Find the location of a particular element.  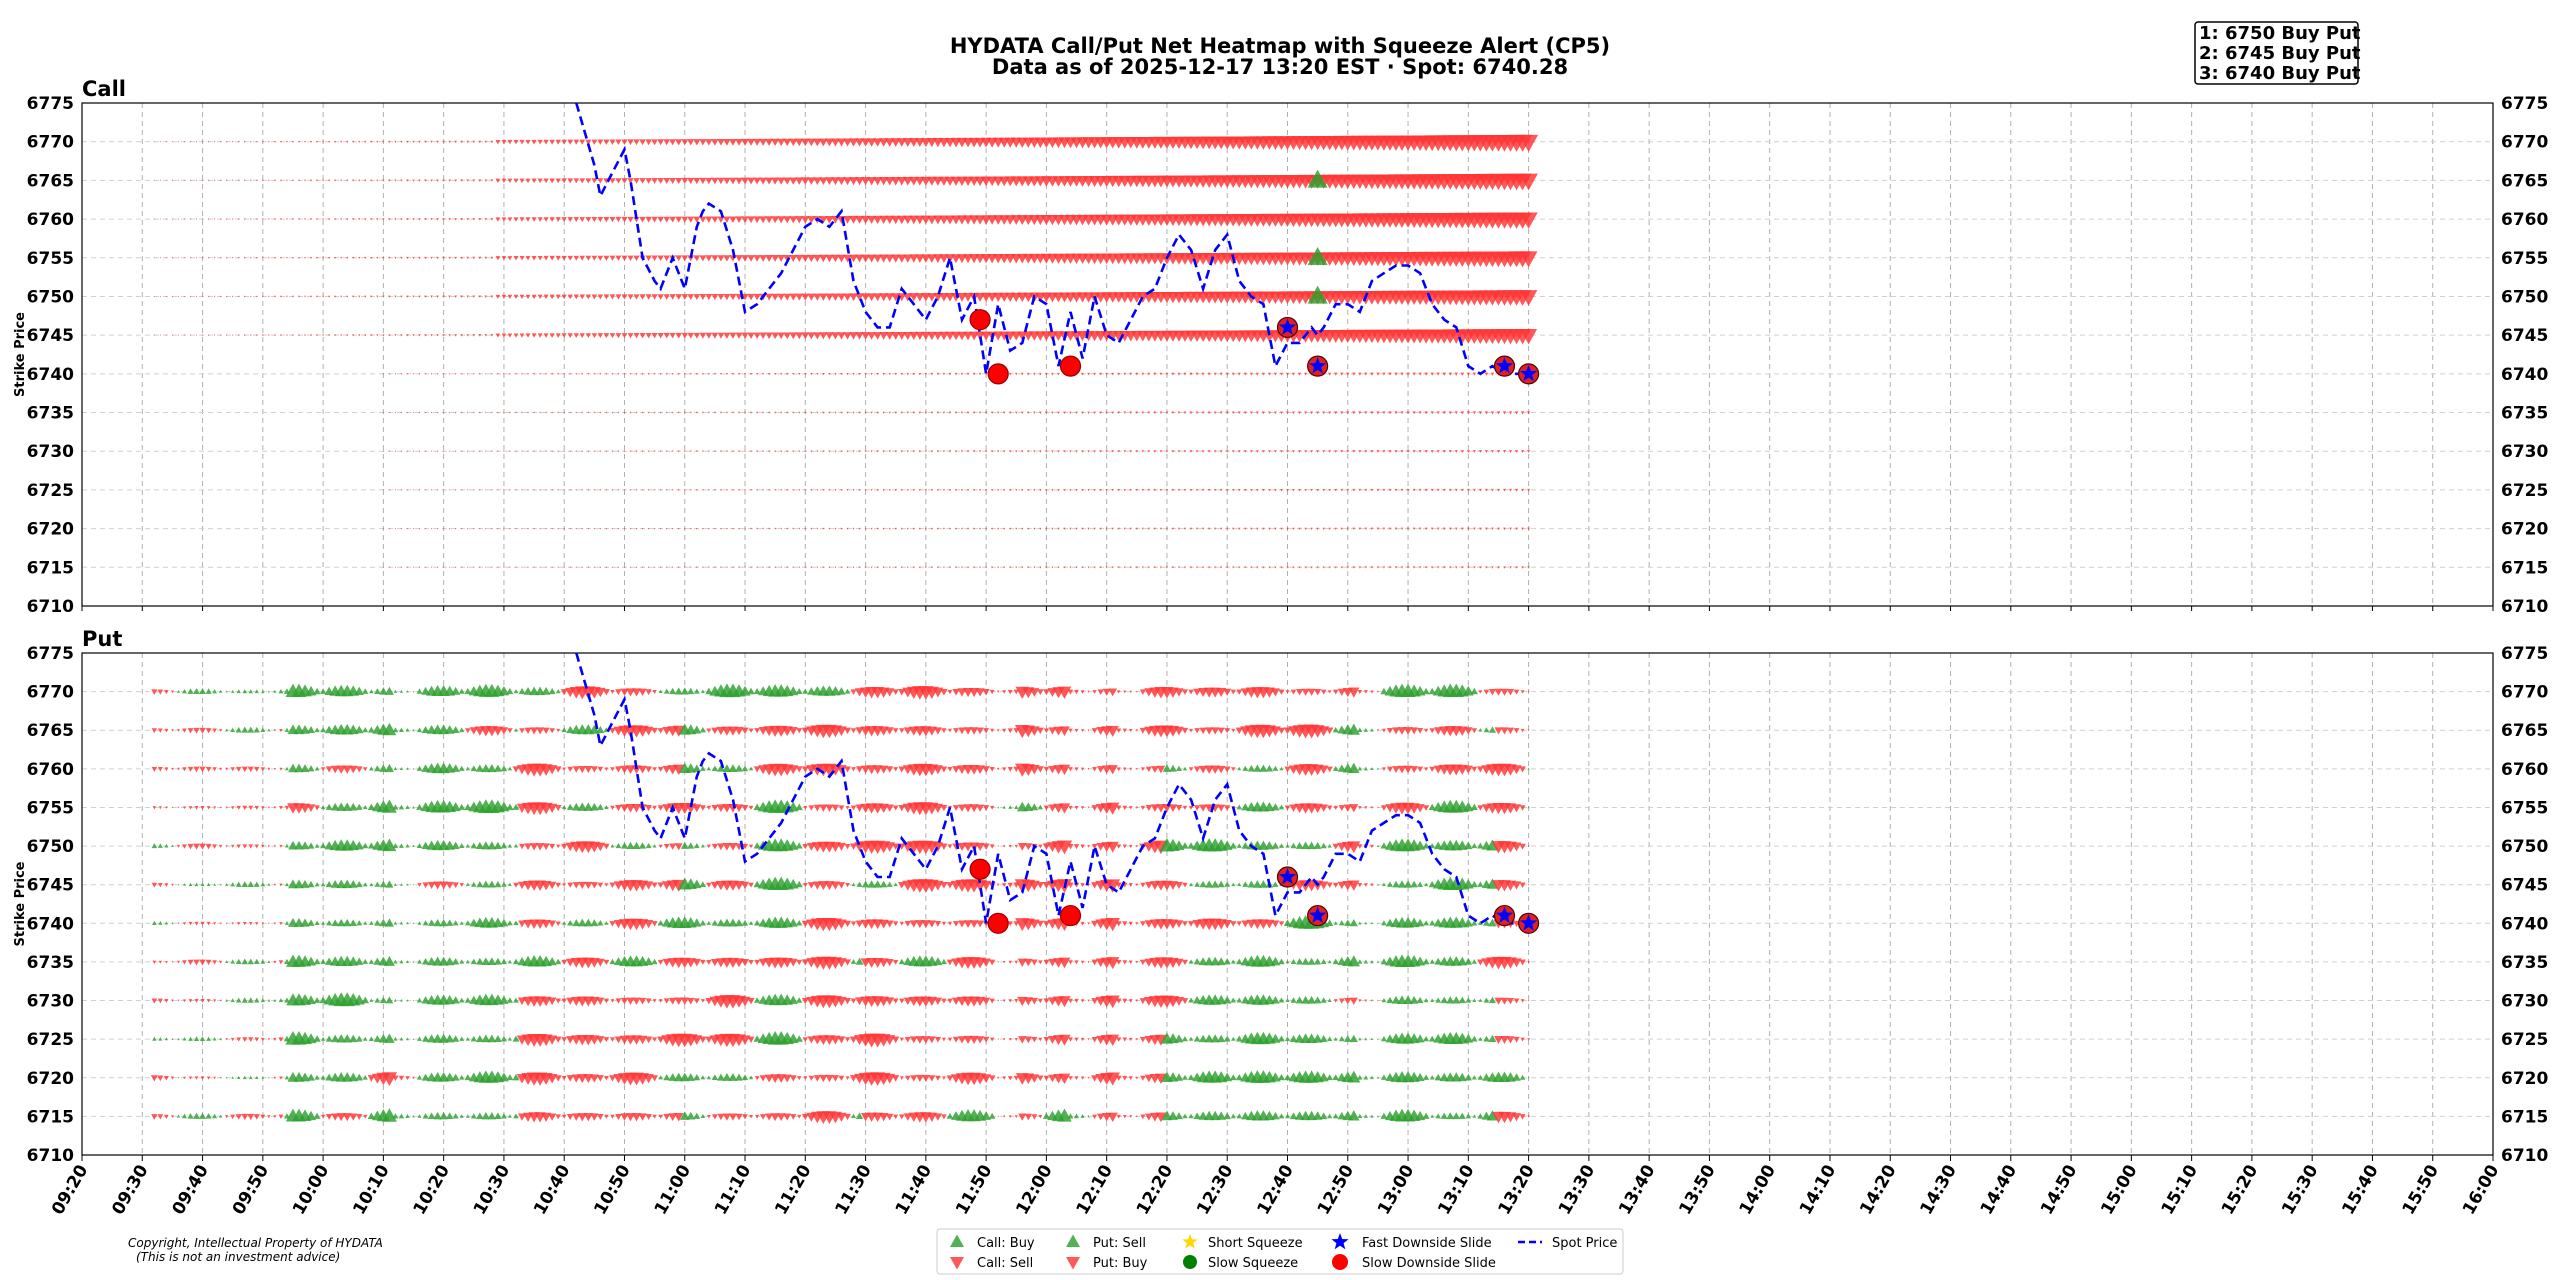

y-tick-label-right: 6760 is located at coordinates (2524, 770).